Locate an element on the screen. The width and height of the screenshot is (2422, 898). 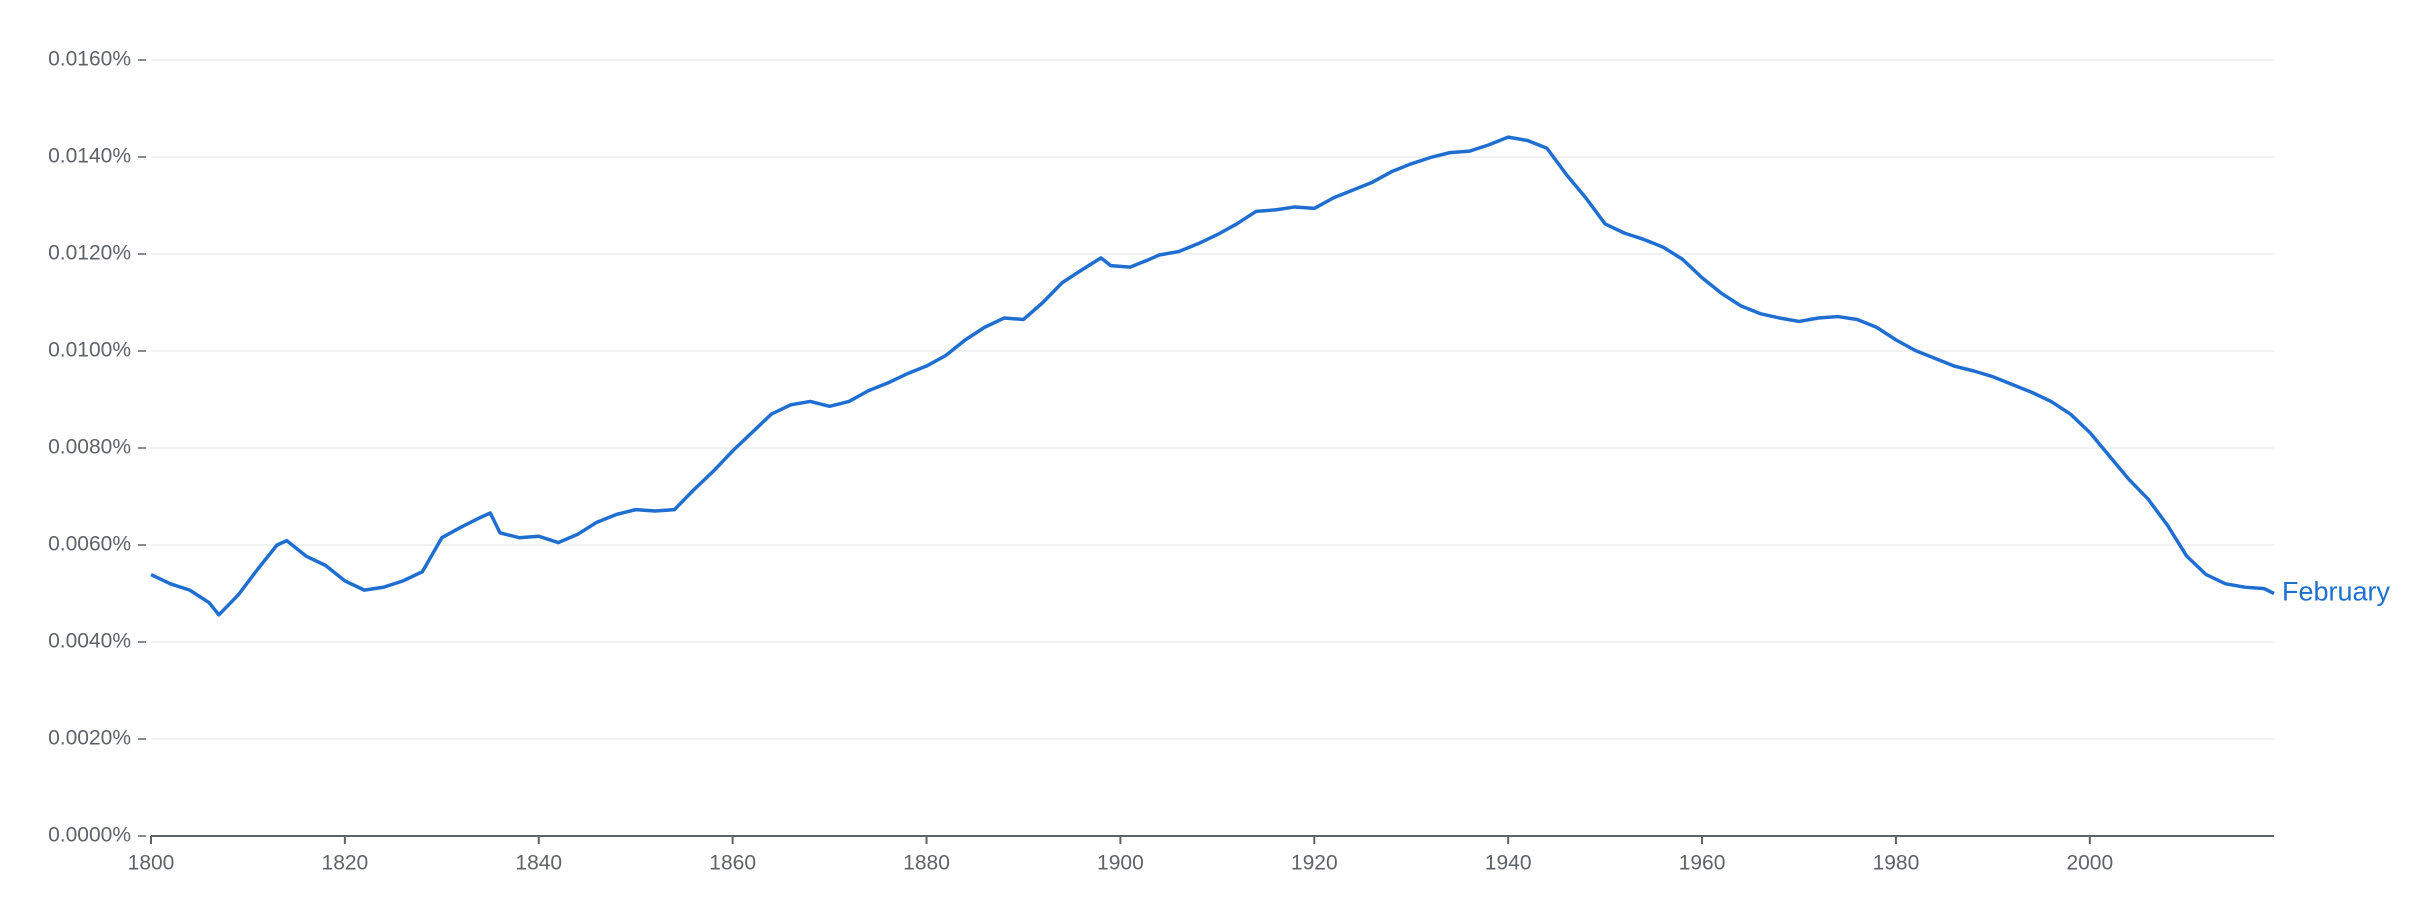
y-tick-label: 0.0100% is located at coordinates (89, 350).